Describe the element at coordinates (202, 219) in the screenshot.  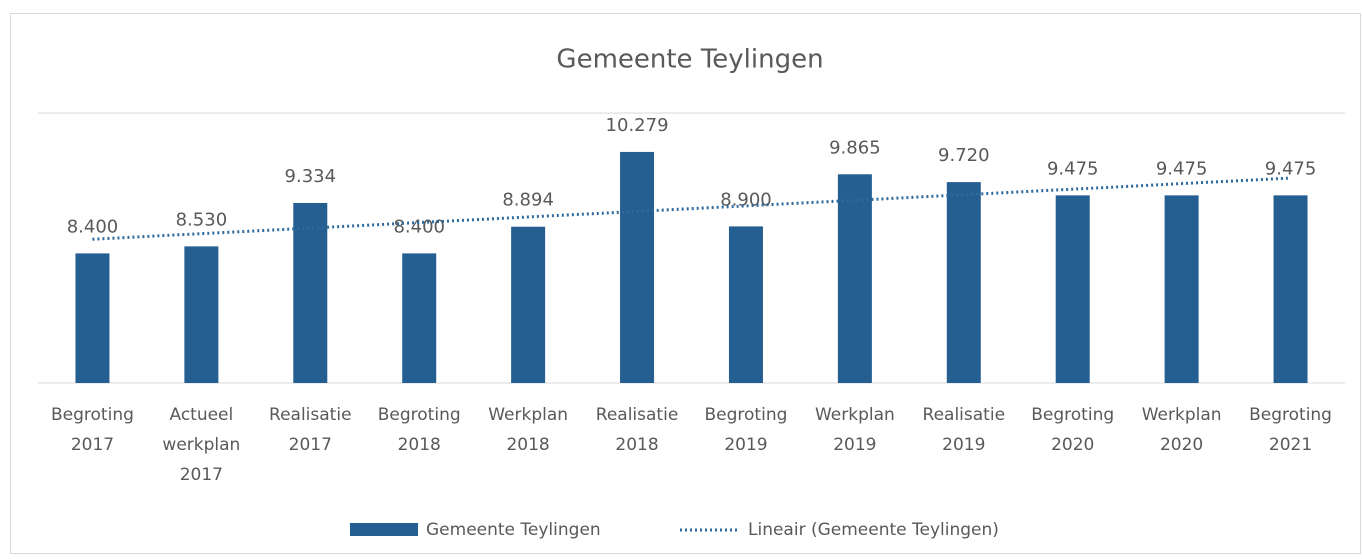
I see `data-label: 8.530` at that location.